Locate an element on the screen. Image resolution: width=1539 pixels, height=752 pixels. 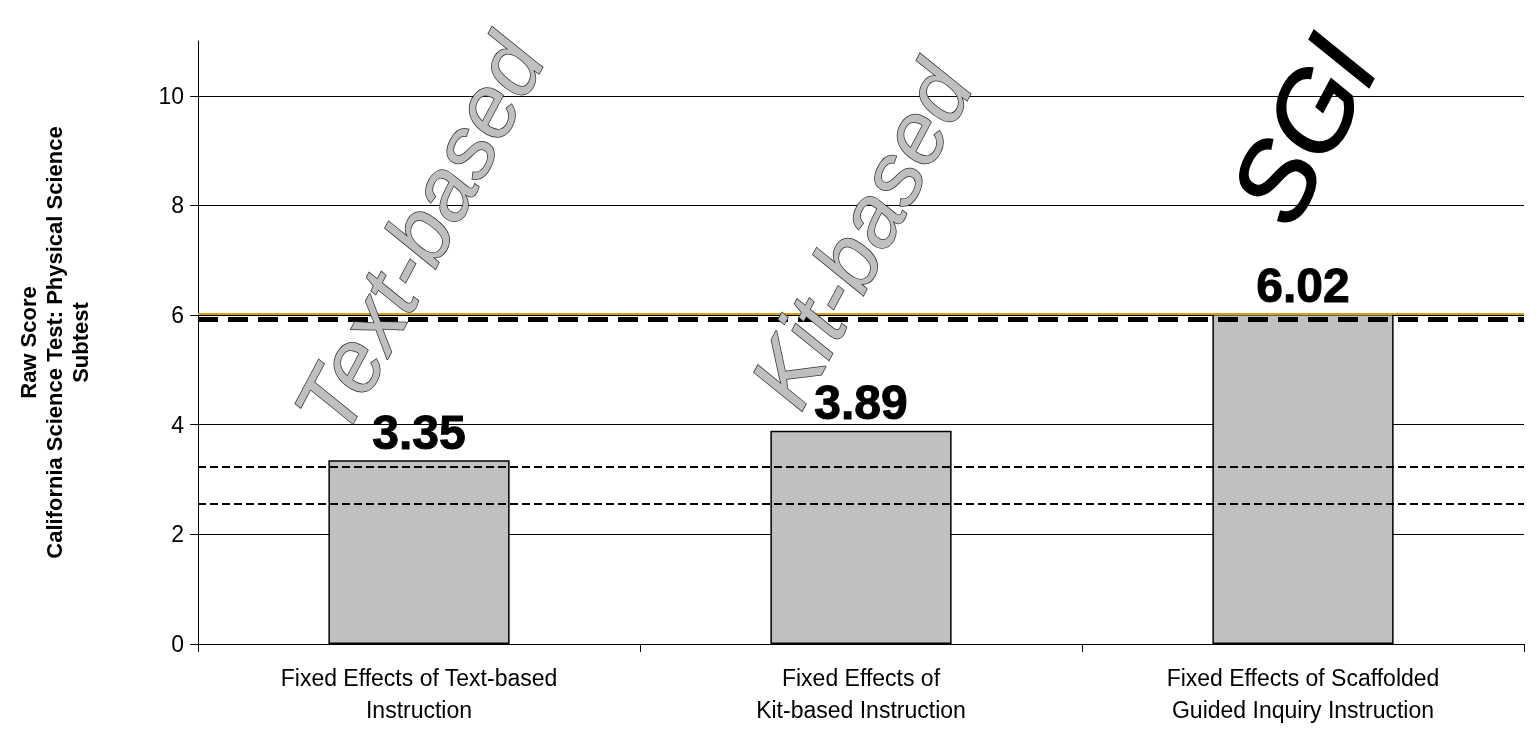
y-tick-label: 8 is located at coordinates (177, 205).